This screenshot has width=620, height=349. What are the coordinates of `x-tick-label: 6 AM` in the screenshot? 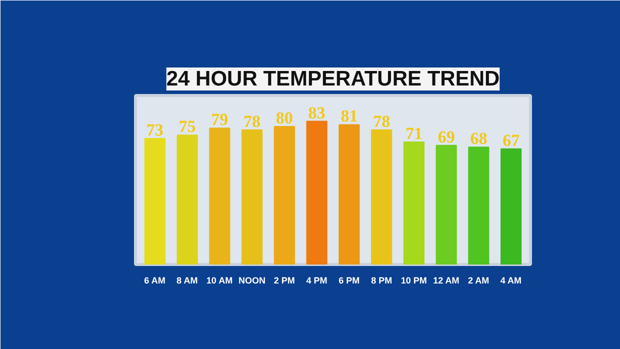 It's located at (155, 281).